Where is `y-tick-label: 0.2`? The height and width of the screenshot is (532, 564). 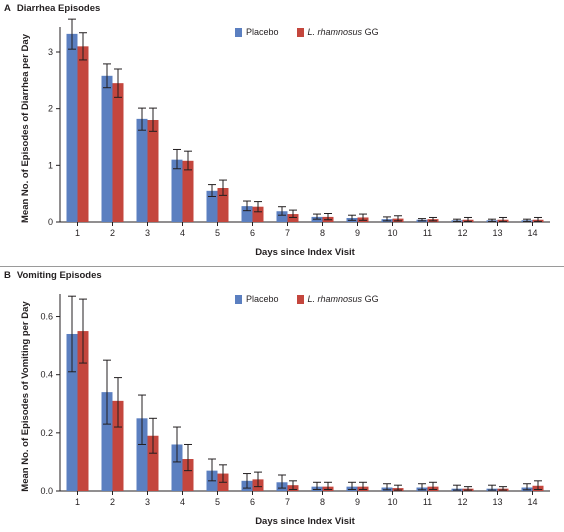
y-tick-label: 0.2 is located at coordinates (46, 433).